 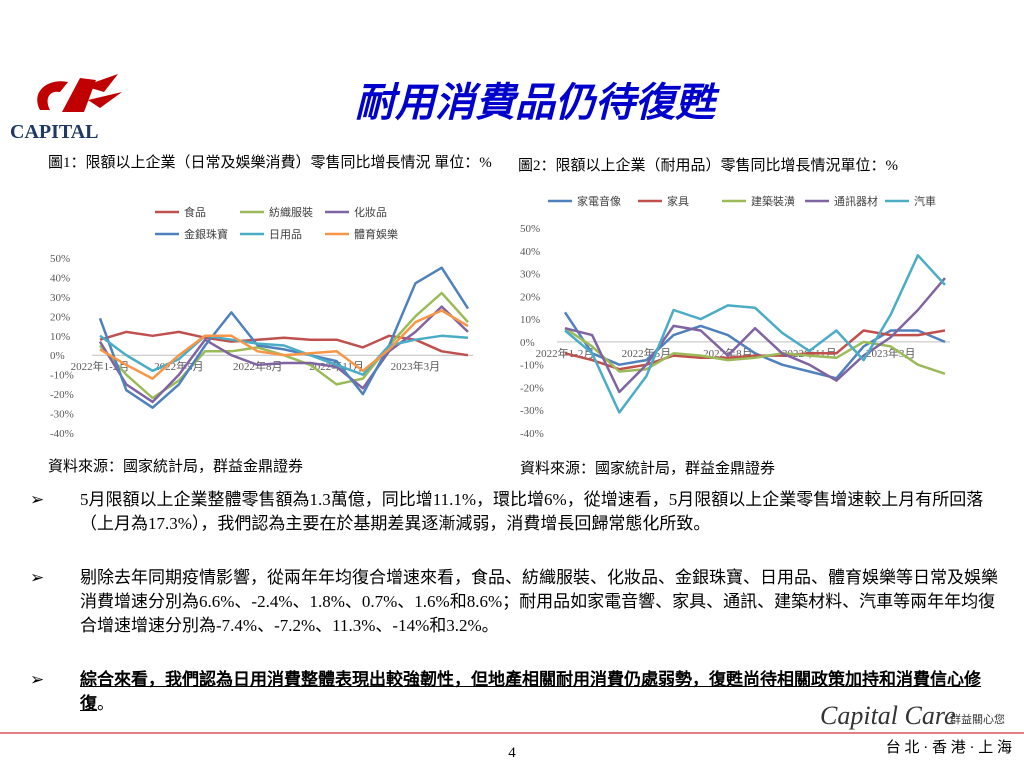 I want to click on logo-mark, so click(x=79, y=93).